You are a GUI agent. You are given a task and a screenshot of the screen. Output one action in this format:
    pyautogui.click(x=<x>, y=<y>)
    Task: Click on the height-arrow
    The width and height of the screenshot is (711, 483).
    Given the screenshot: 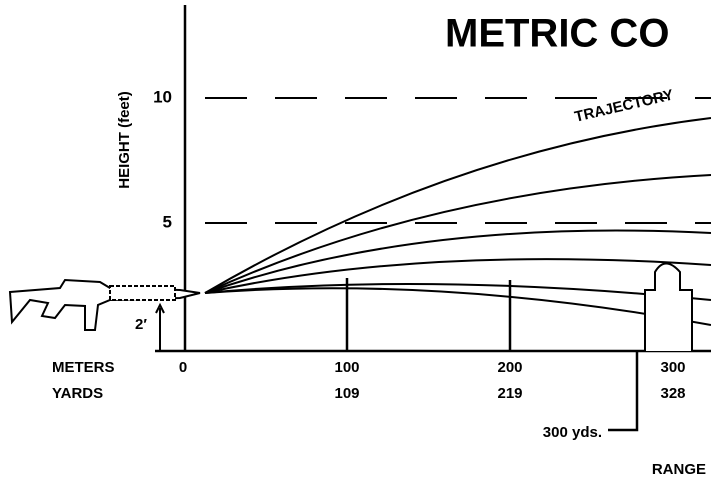 What is the action you would take?
    pyautogui.click(x=160, y=326)
    